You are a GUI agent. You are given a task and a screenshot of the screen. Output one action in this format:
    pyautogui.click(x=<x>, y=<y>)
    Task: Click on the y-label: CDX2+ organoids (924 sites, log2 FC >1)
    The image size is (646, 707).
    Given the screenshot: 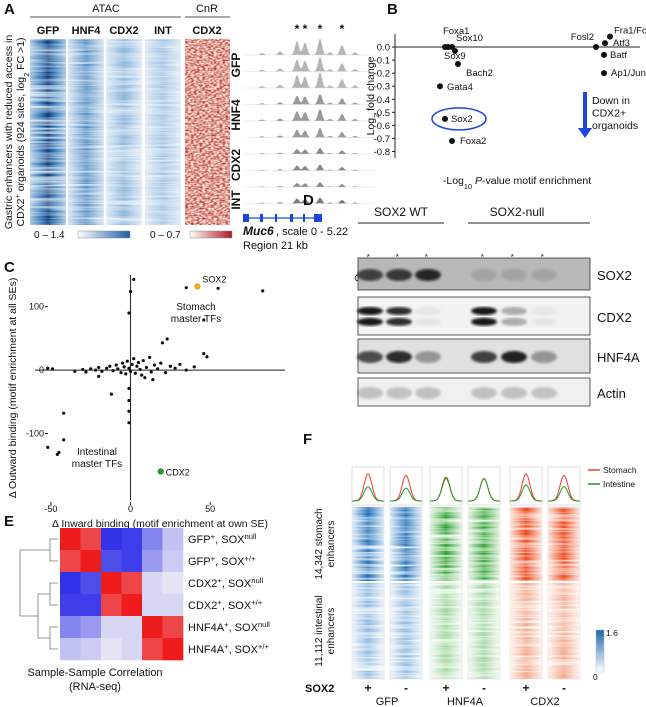 What is the action you would take?
    pyautogui.click(x=22, y=131)
    